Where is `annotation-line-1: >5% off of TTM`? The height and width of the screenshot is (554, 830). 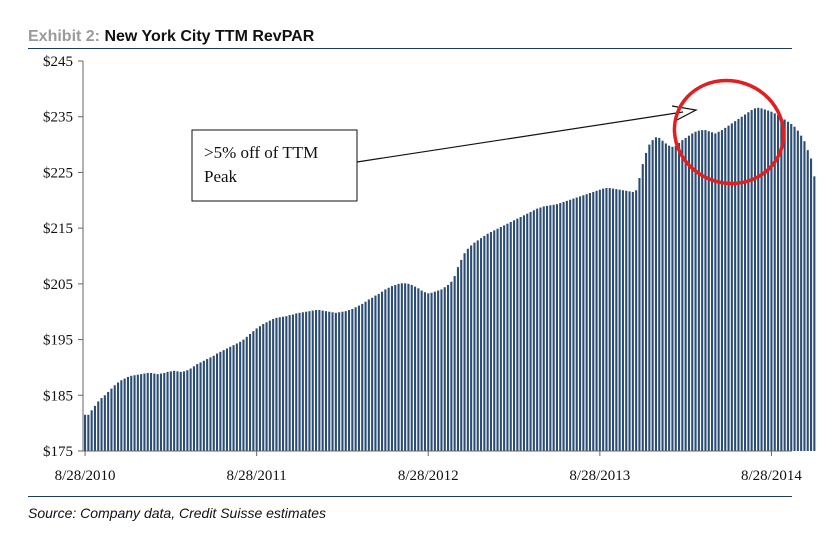
annotation-line-1: >5% off of TTM is located at coordinates (261, 152).